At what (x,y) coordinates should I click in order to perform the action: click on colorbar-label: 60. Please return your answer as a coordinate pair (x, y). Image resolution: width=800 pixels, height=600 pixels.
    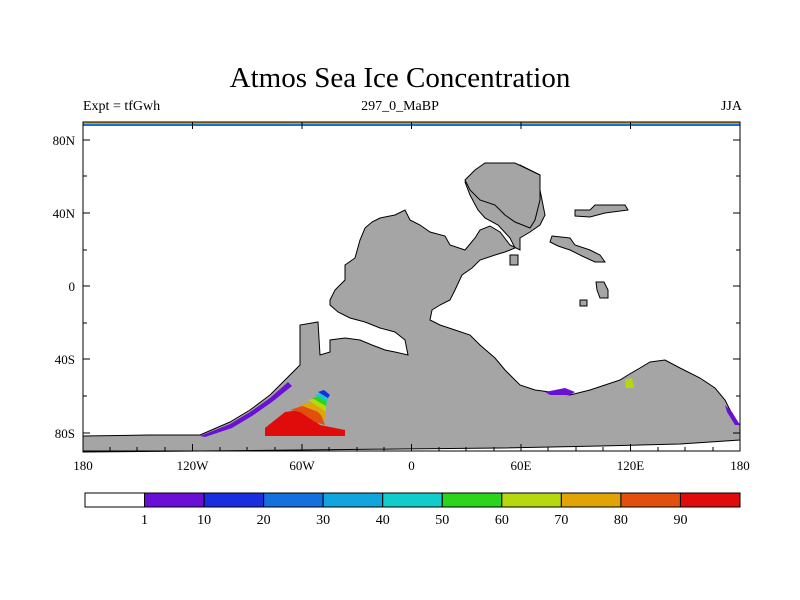
    Looking at the image, I should click on (502, 520).